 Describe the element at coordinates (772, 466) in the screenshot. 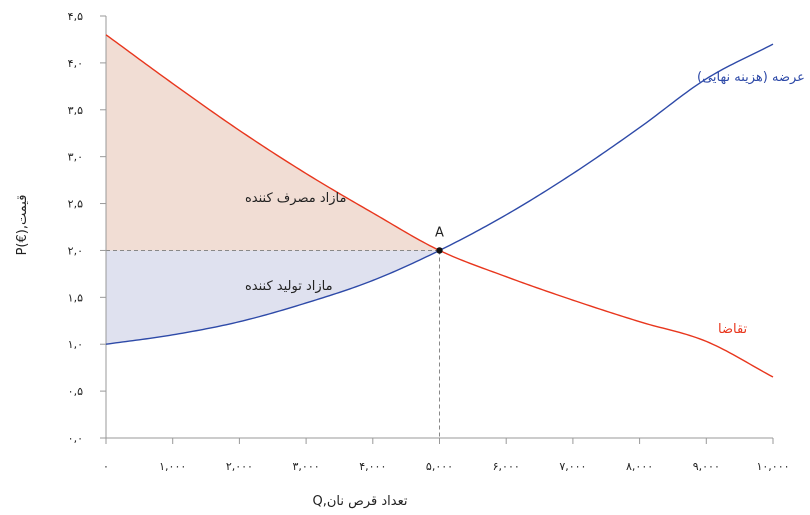

I see `x-tick-label: ۱۰,۰۰۰` at that location.